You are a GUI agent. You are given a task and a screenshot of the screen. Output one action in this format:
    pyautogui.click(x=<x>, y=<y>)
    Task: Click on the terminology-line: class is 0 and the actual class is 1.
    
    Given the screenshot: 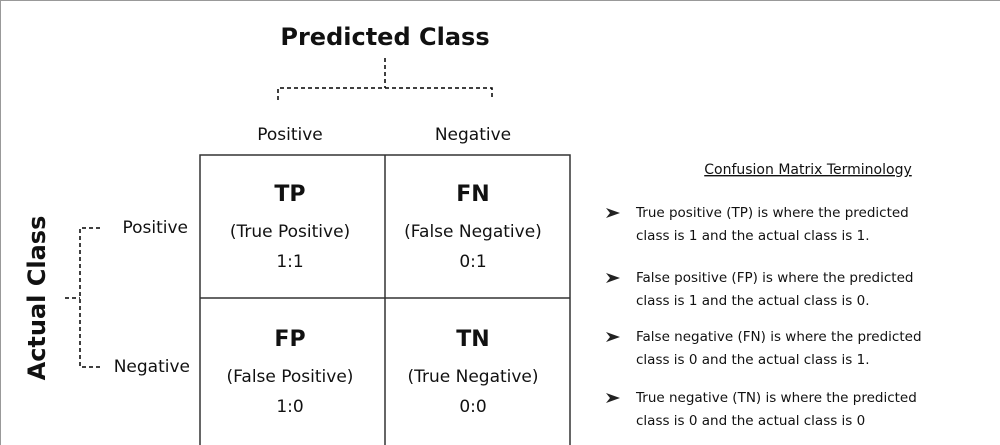 What is the action you would take?
    pyautogui.click(x=753, y=360)
    